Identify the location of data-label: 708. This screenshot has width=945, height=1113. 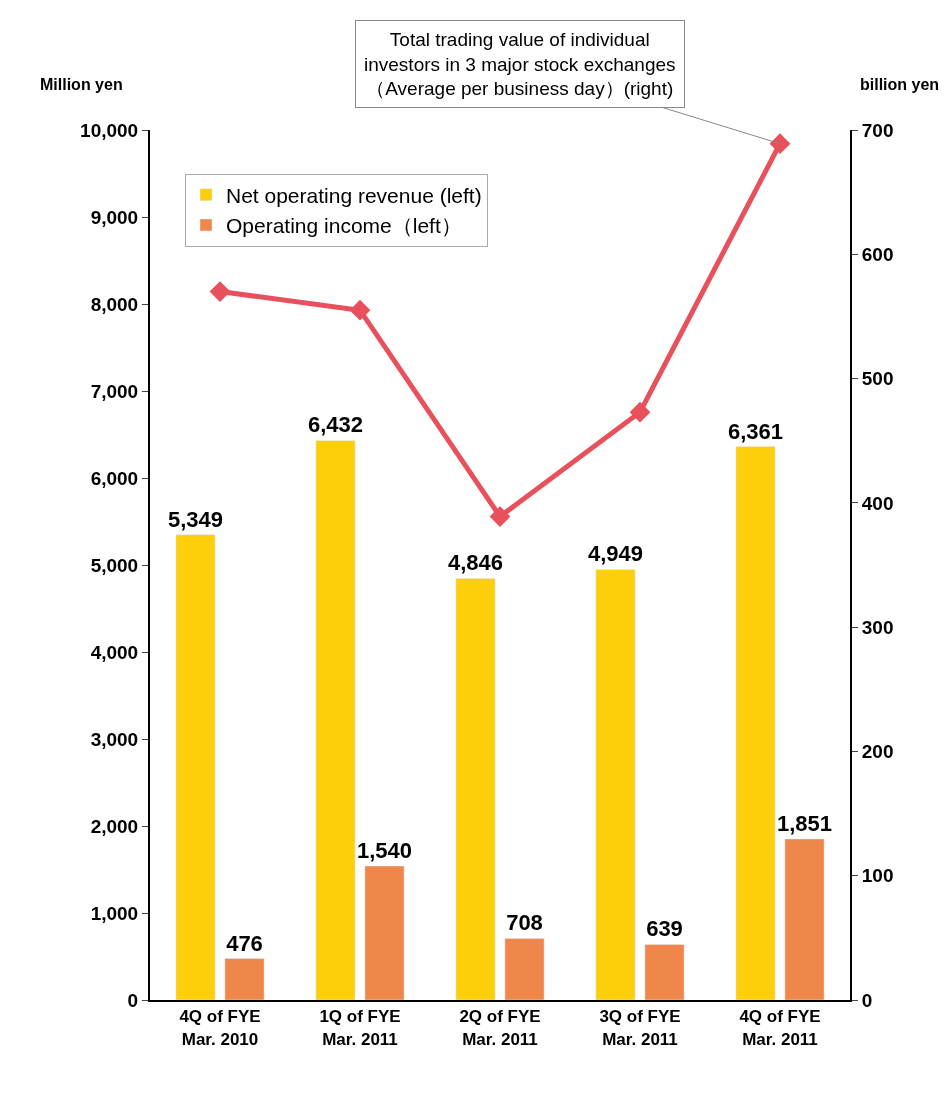
(524, 923).